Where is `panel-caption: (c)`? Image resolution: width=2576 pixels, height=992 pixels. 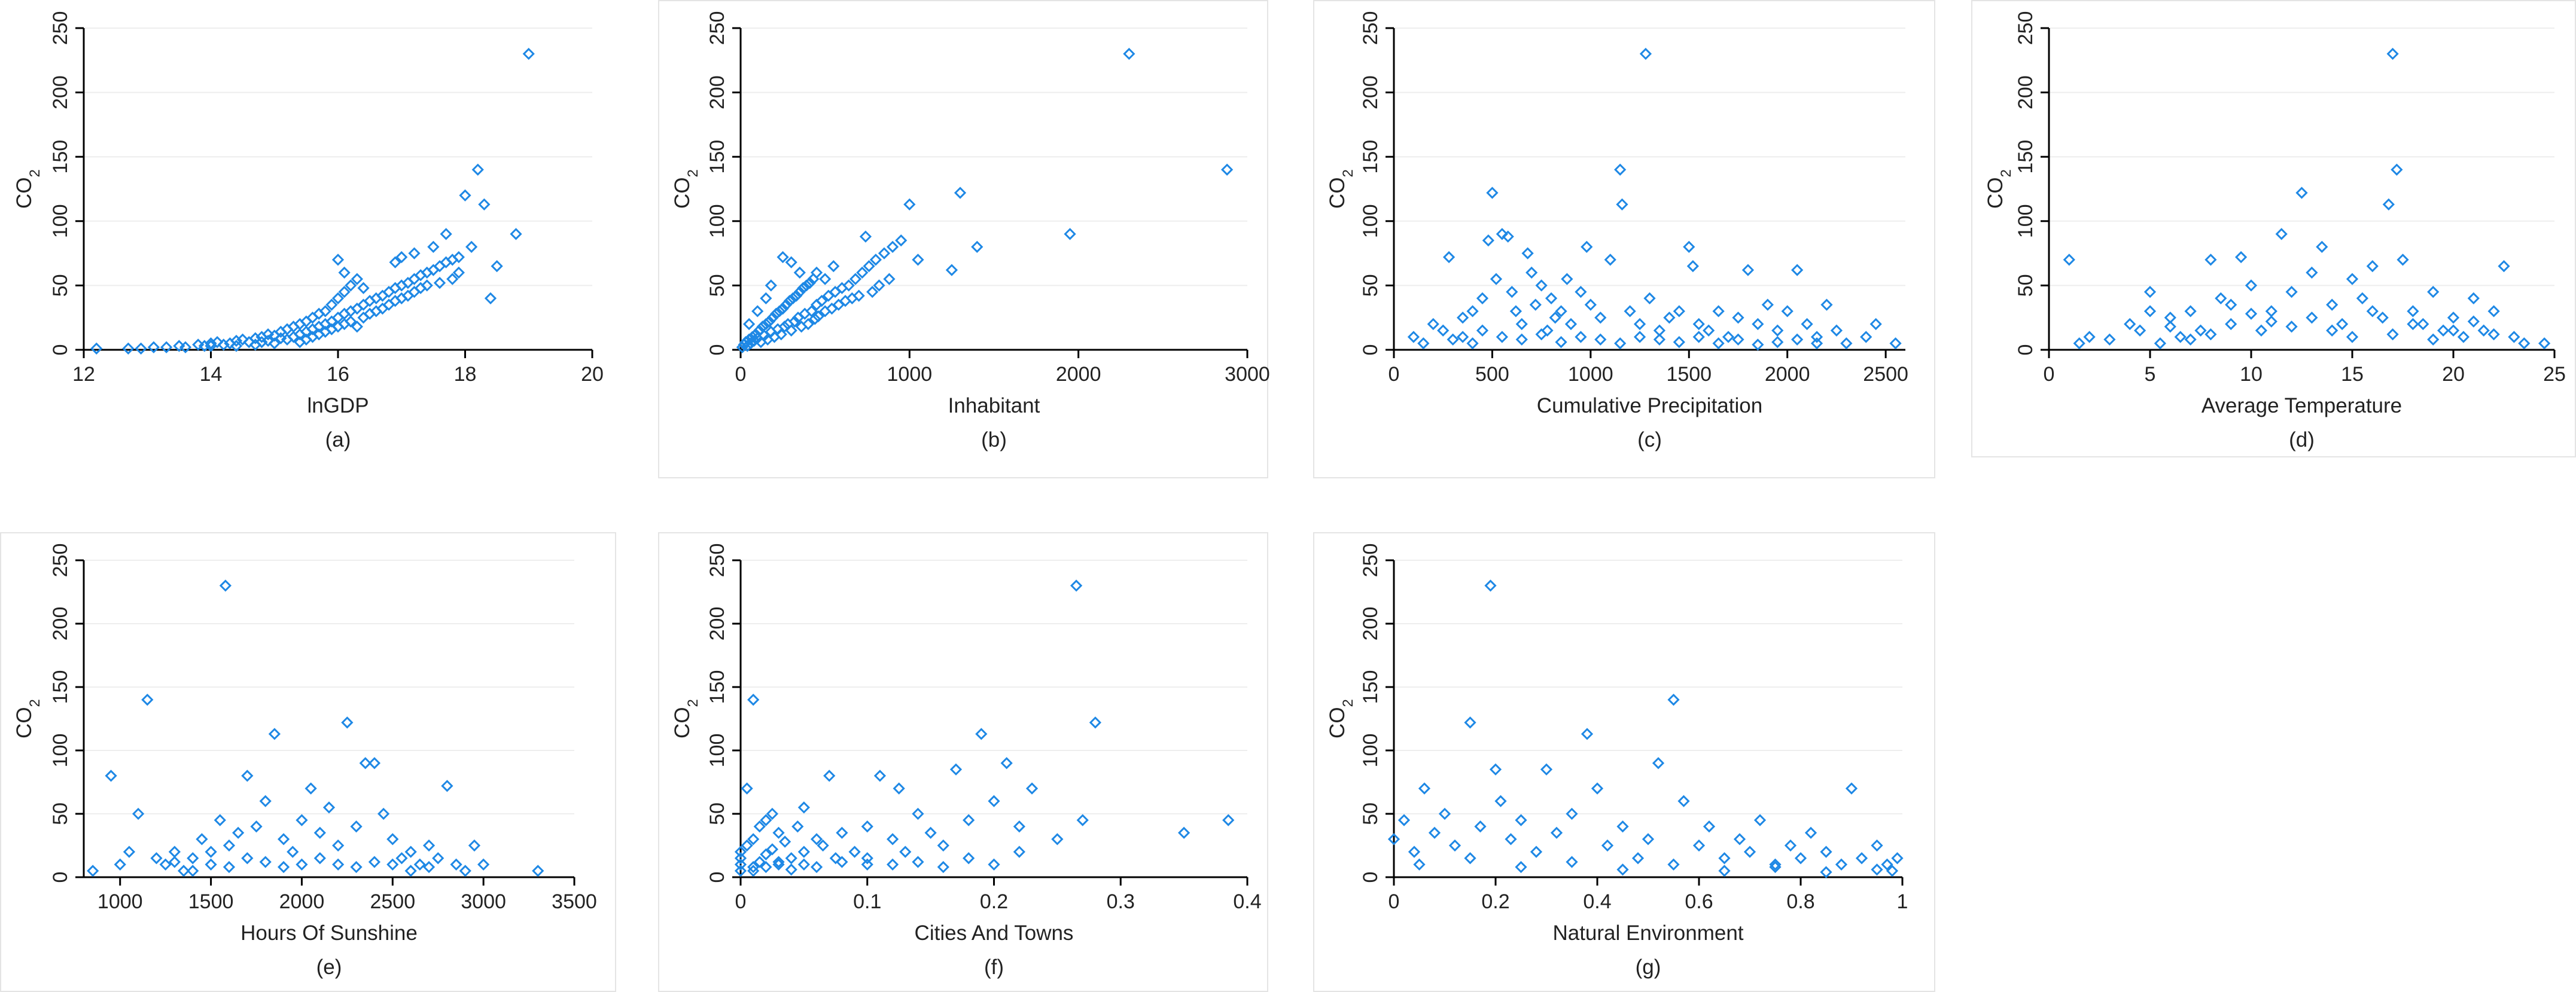
panel-caption: (c) is located at coordinates (1649, 439).